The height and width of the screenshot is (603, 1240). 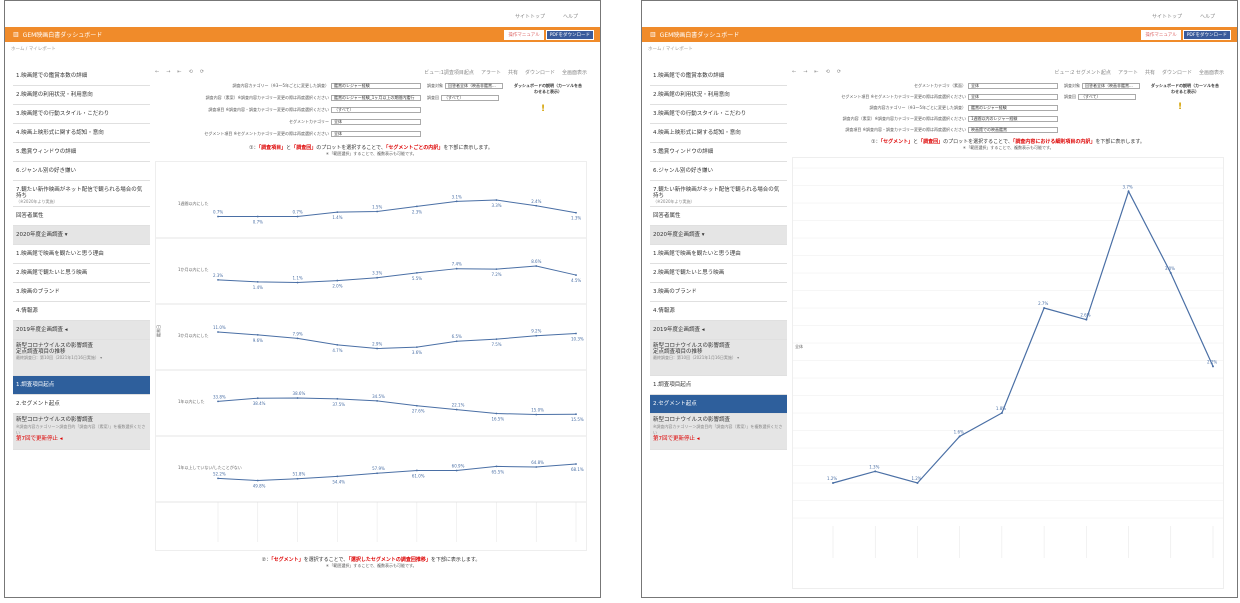 I want to click on inst-text: と, so click(x=289, y=148).